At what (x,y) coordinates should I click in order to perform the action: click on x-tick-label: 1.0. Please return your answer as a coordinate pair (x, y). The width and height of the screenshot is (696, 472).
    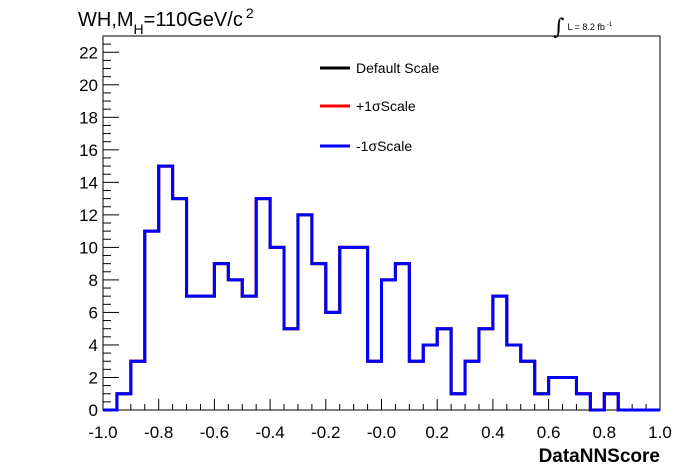
    Looking at the image, I should click on (660, 432).